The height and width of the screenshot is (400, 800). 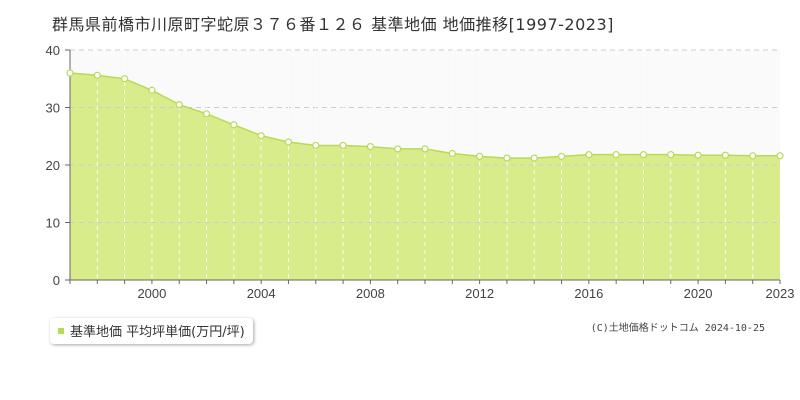 What do you see at coordinates (53, 108) in the screenshot?
I see `y-tick-label: 30` at bounding box center [53, 108].